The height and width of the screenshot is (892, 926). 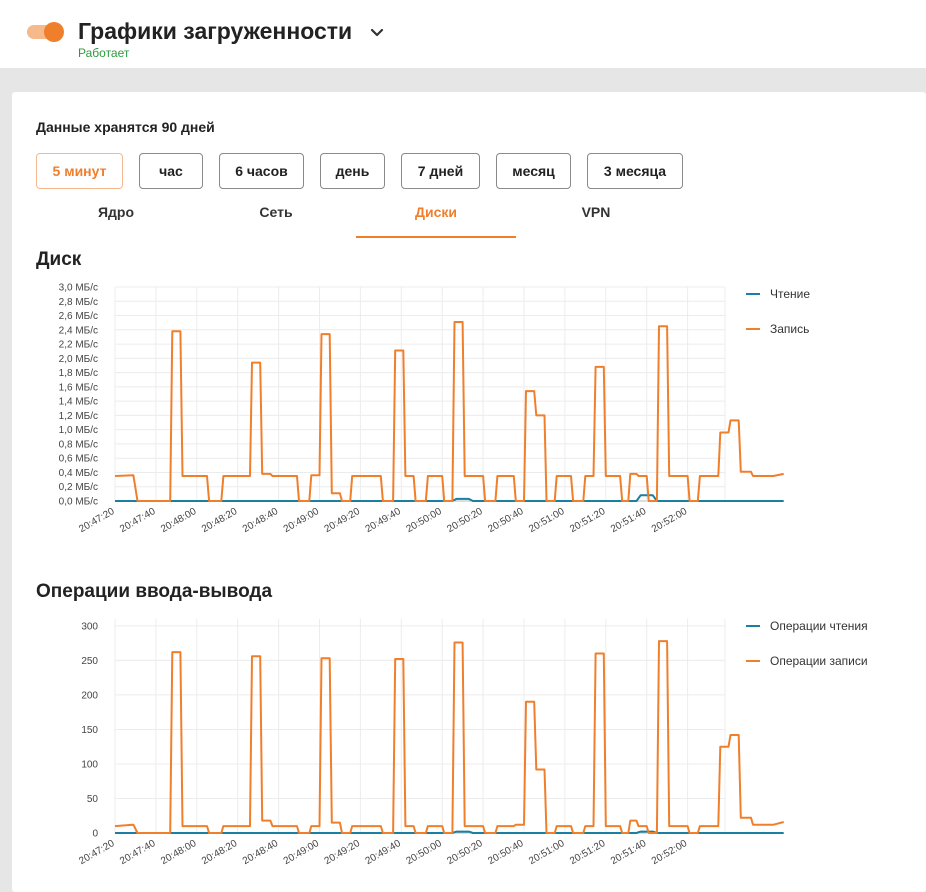 I want to click on tab-vpn: VPN, so click(x=596, y=212).